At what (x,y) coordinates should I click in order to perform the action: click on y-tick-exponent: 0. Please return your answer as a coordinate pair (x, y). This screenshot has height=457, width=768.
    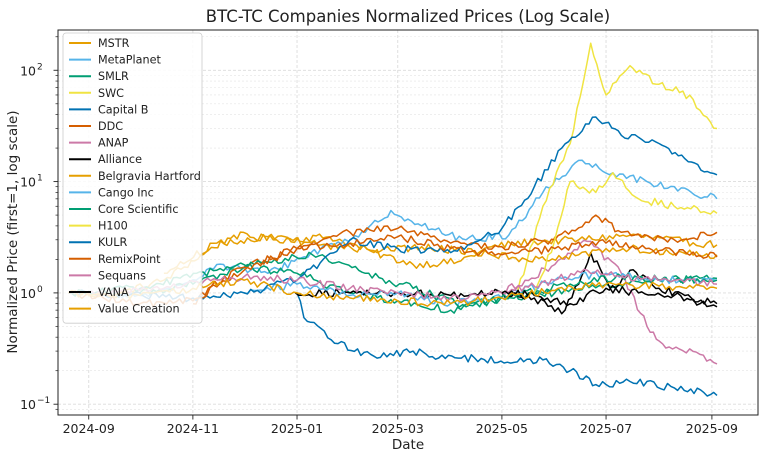
    Looking at the image, I should click on (40, 290).